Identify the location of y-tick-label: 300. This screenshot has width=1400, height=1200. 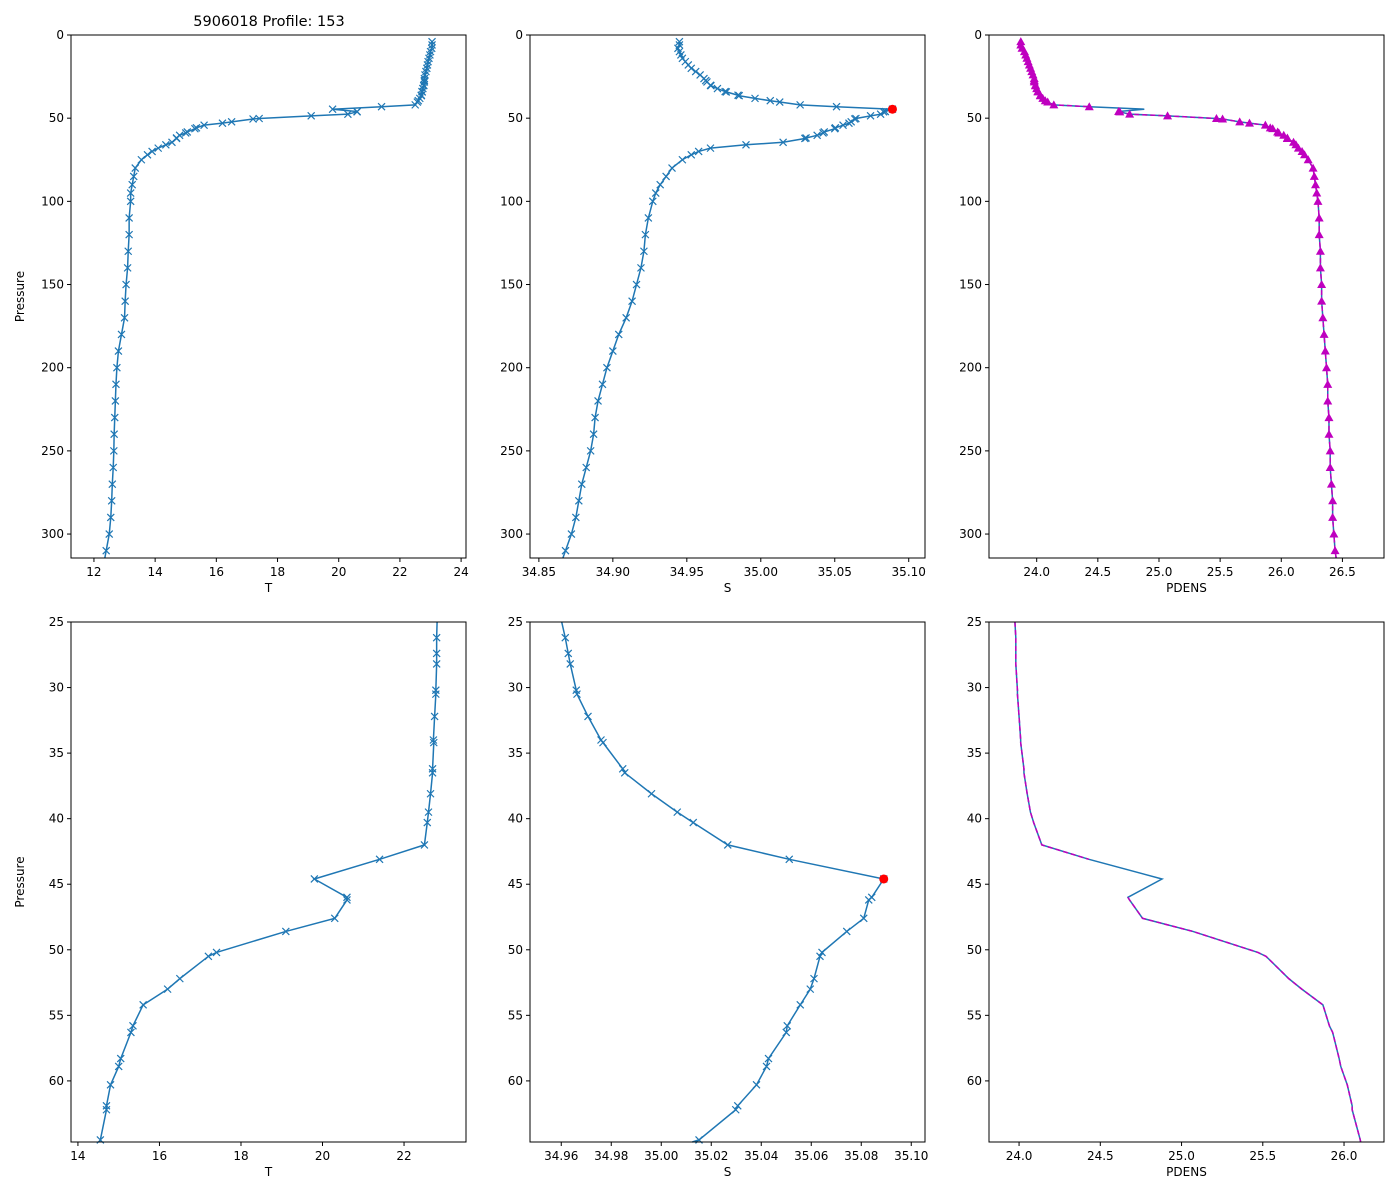
(511, 534).